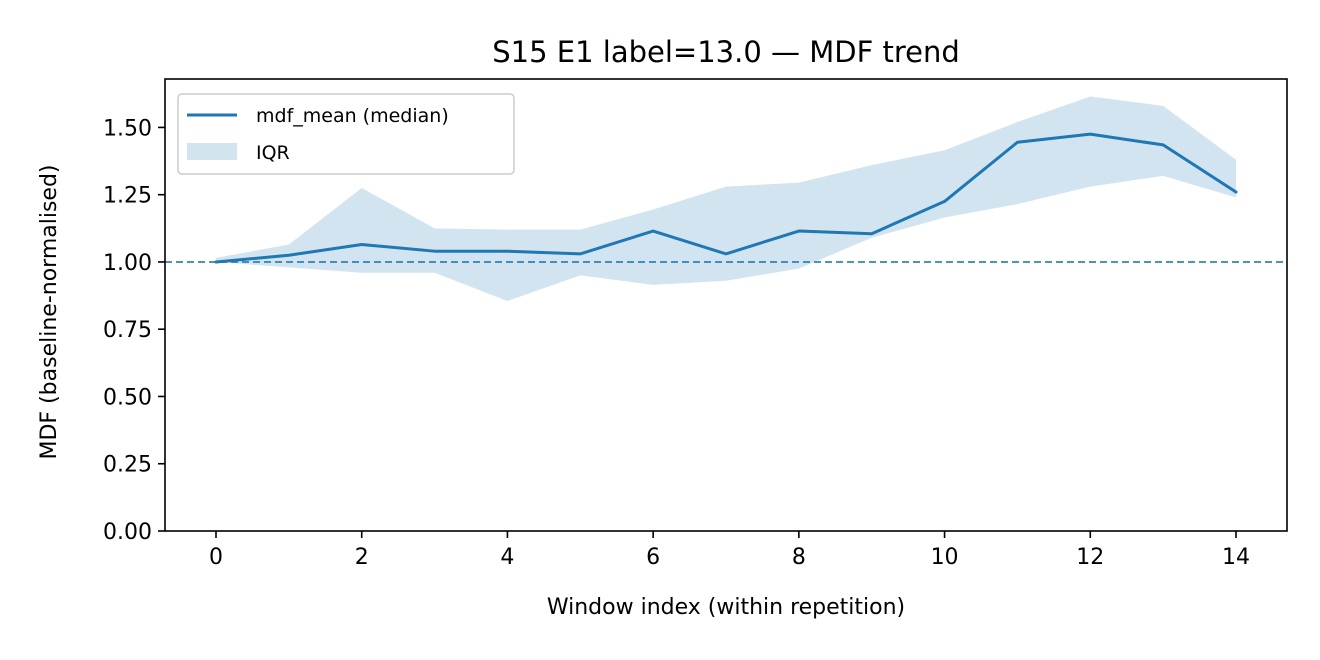  Describe the element at coordinates (653, 557) in the screenshot. I see `x-tick-label: 6` at that location.